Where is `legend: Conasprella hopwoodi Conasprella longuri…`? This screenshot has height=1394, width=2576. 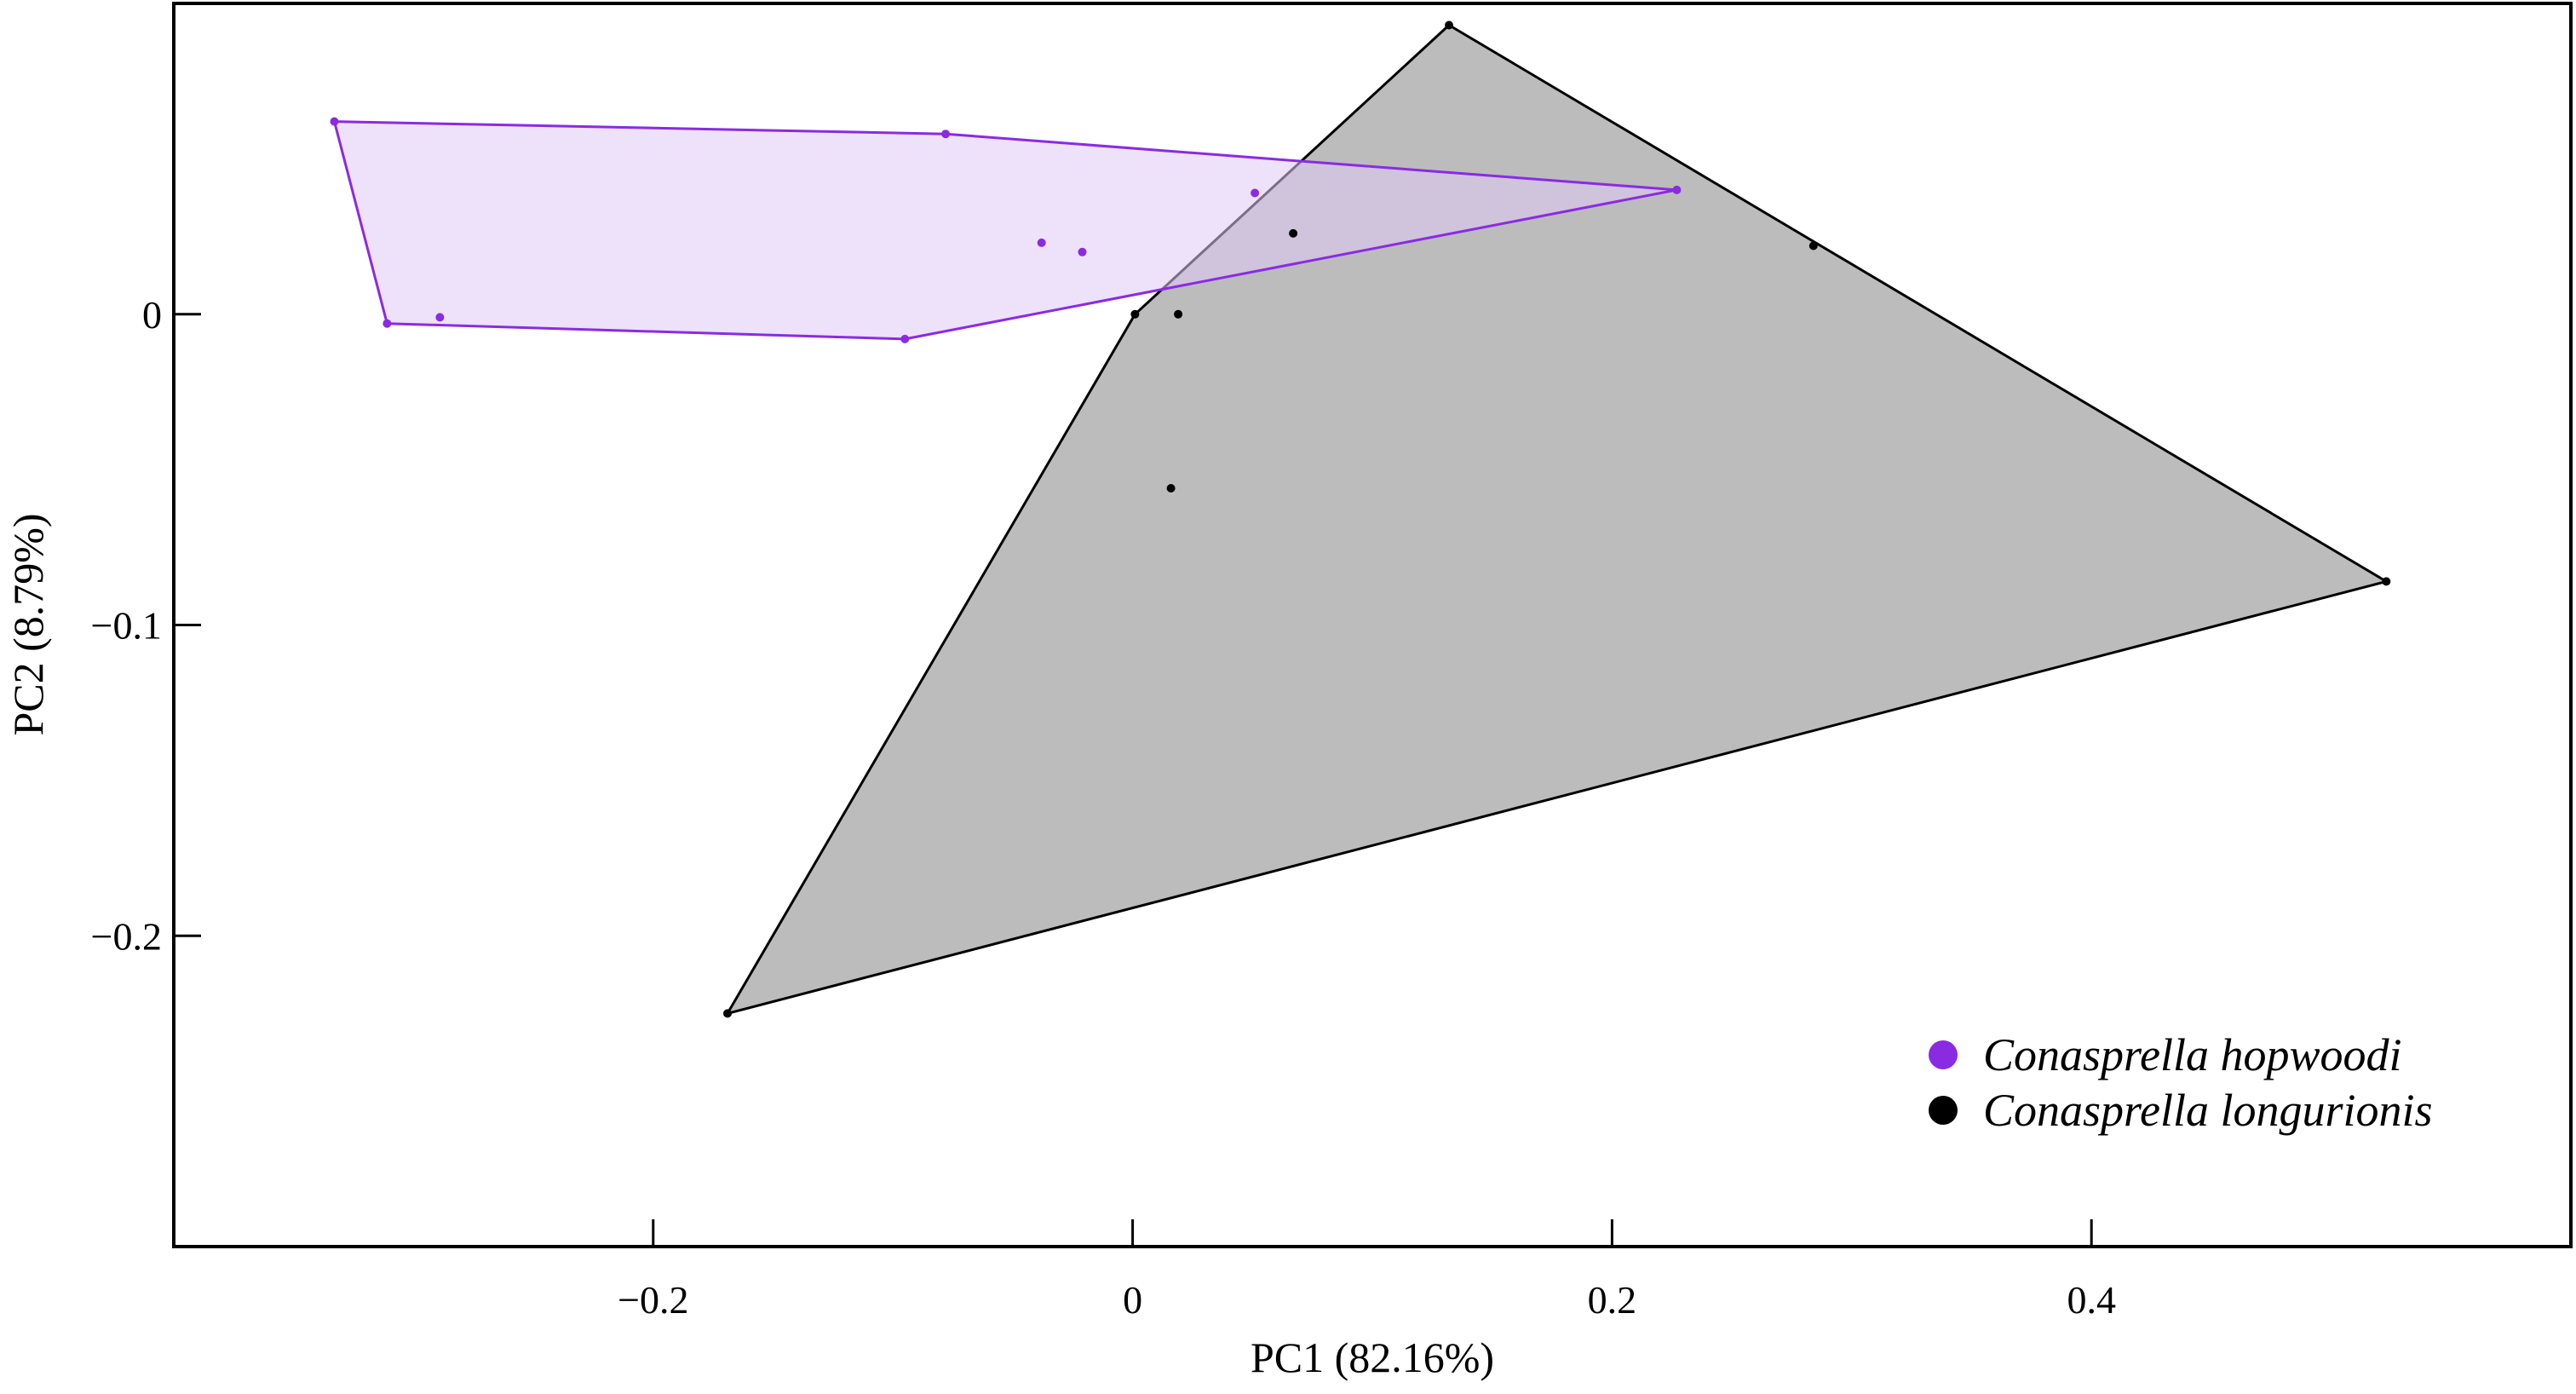 legend: Conasprella hopwoodi Conasprella longuri… is located at coordinates (2181, 1082).